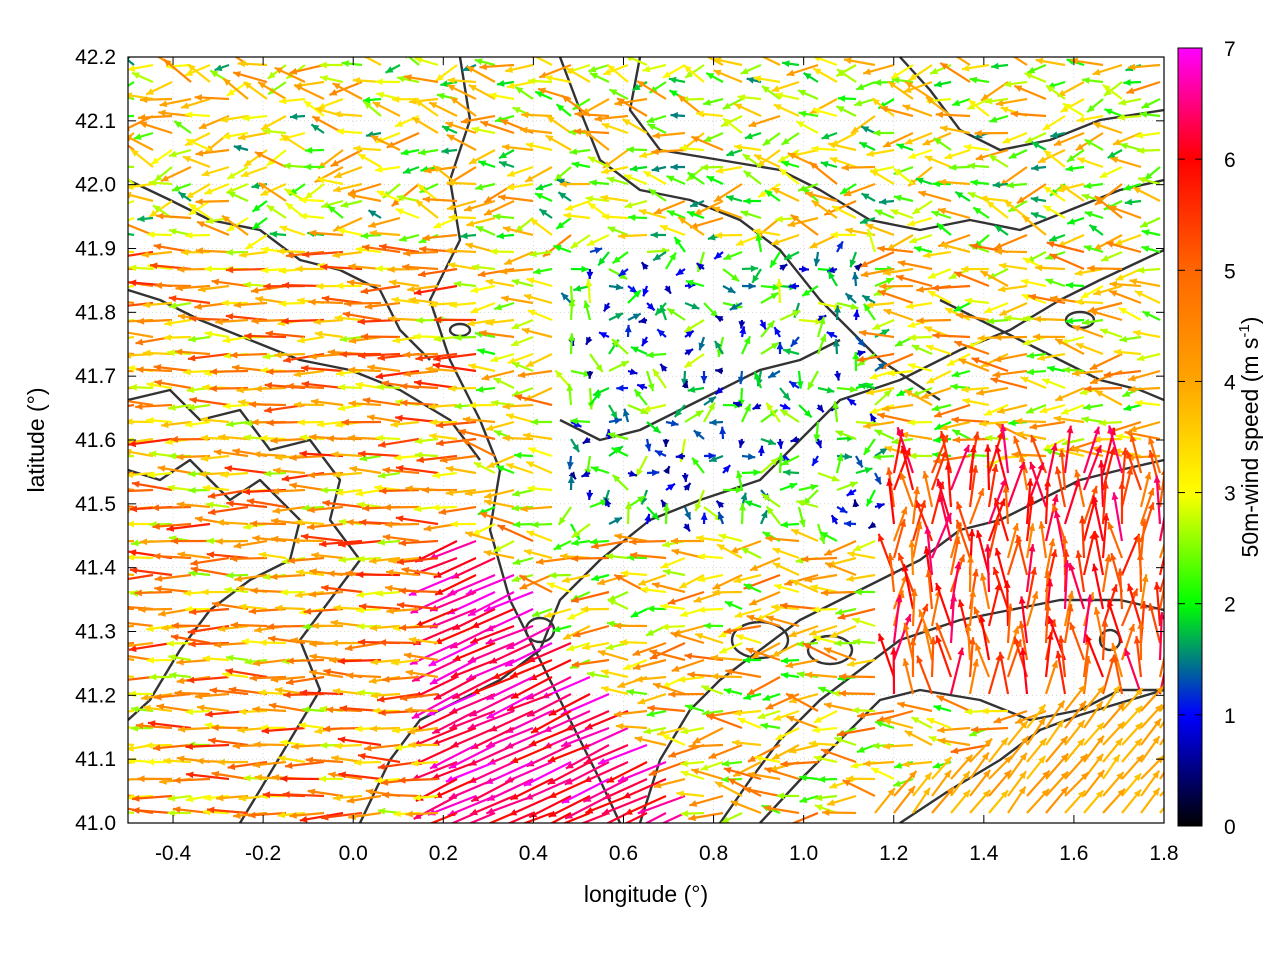  What do you see at coordinates (1230, 49) in the screenshot?
I see `colorbar-tick-label: 7` at bounding box center [1230, 49].